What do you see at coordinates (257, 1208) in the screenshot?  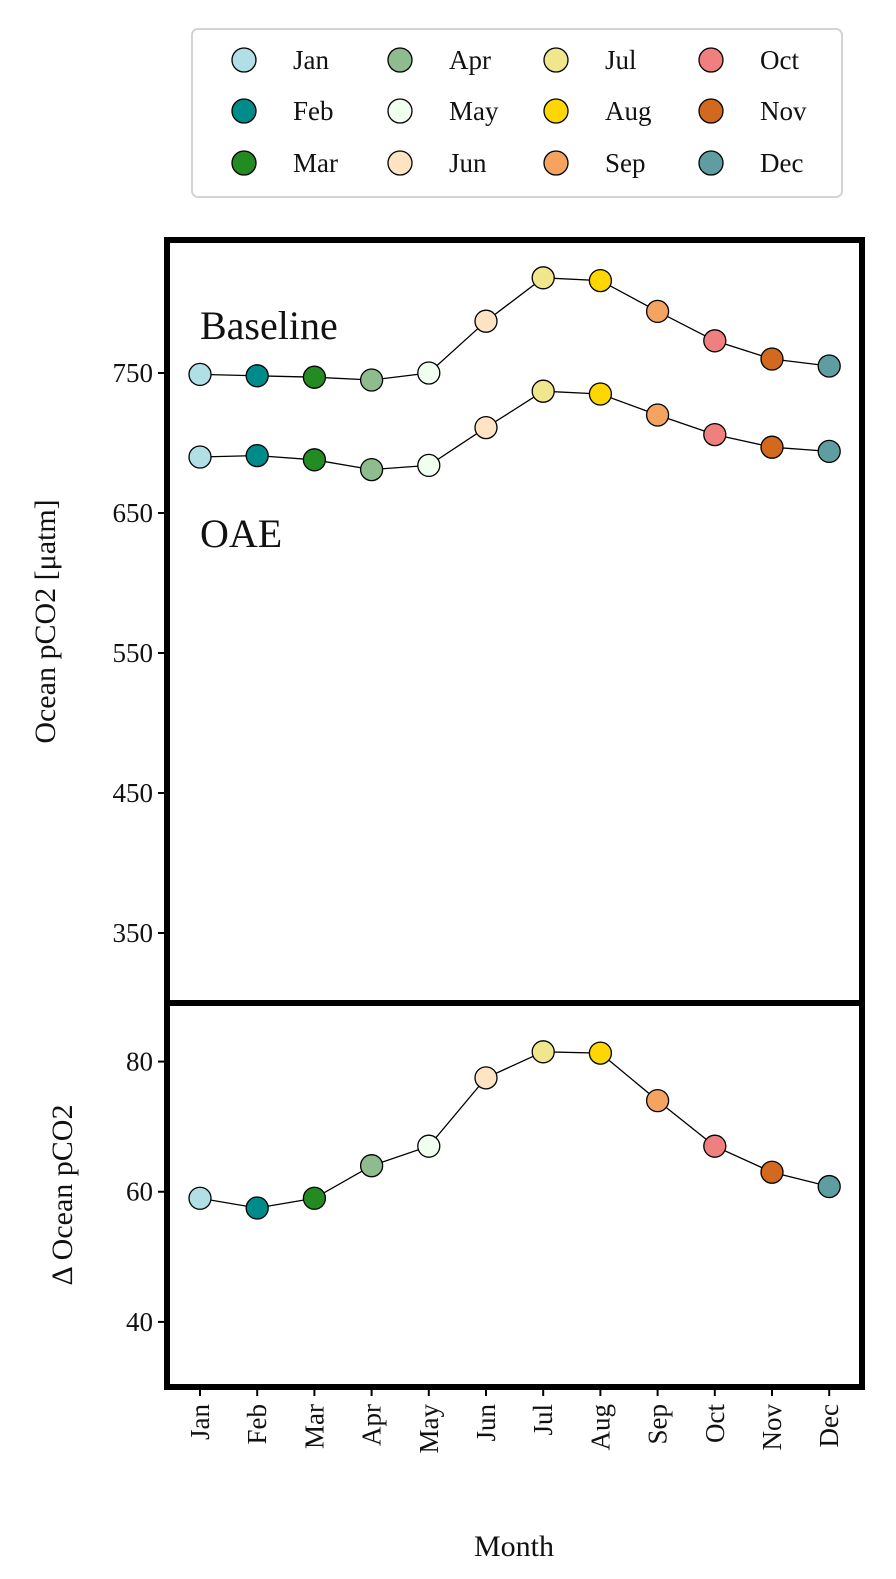 I see `bottom-point-feb` at bounding box center [257, 1208].